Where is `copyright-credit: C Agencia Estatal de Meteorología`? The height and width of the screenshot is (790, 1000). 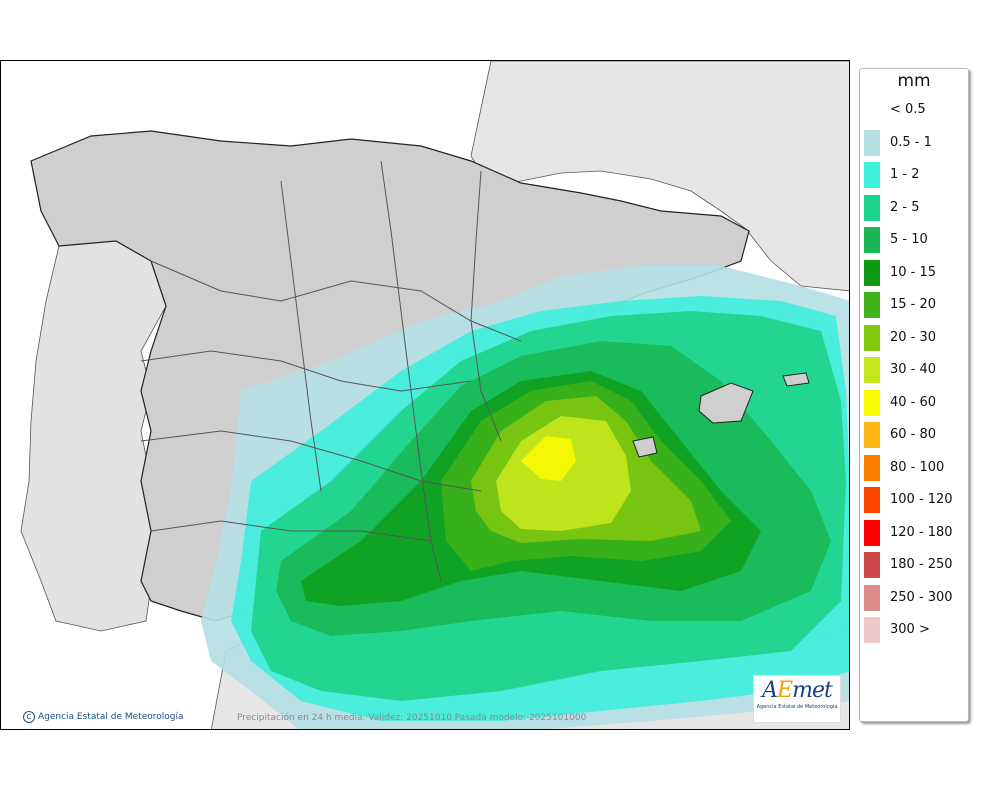
copyright-credit: C Agencia Estatal de Meteorología is located at coordinates (103, 717).